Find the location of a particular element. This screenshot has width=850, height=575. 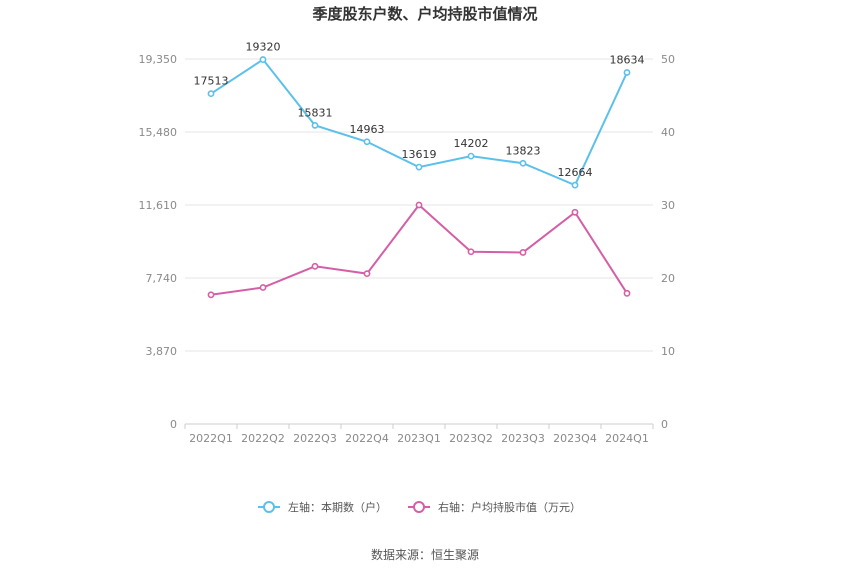

right-axis: 0 10 20 30 40 50 is located at coordinates (668, 242).